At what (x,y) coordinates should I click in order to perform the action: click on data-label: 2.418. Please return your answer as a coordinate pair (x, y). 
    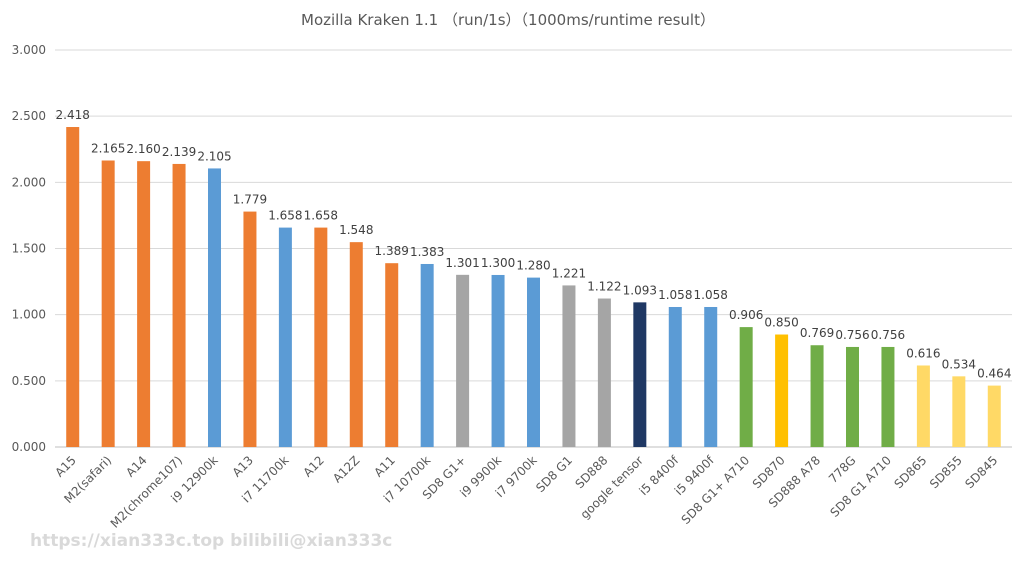
    Looking at the image, I should click on (73, 115).